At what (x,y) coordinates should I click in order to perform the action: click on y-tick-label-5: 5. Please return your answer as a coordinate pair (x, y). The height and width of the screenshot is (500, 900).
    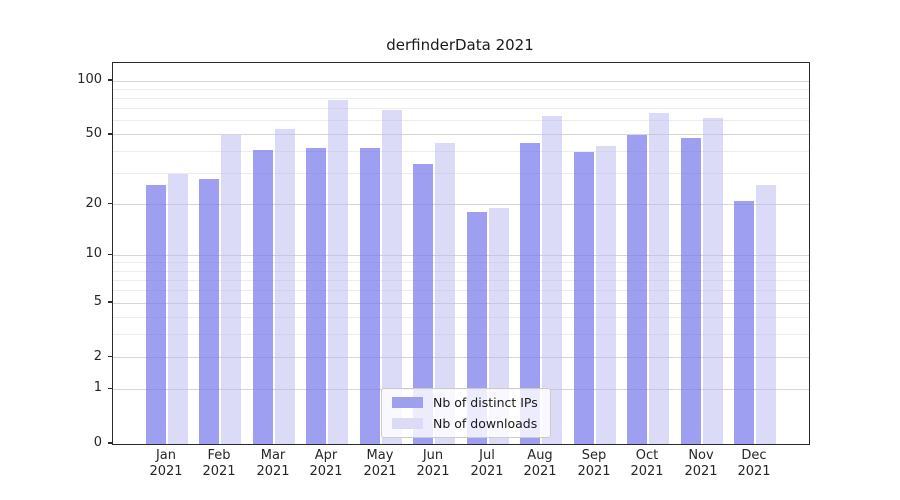
    Looking at the image, I should click on (97, 302).